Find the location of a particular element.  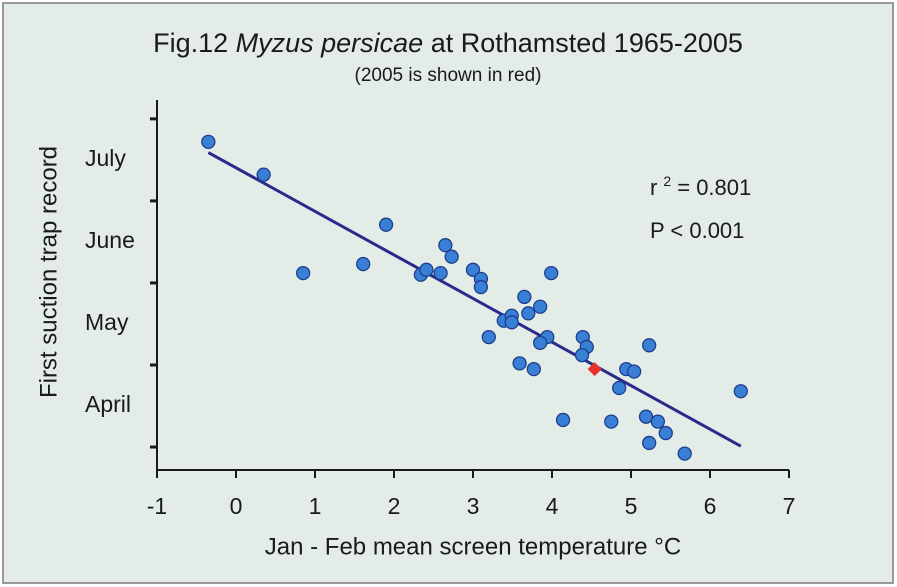

x-tick-label: -1 is located at coordinates (157, 506).